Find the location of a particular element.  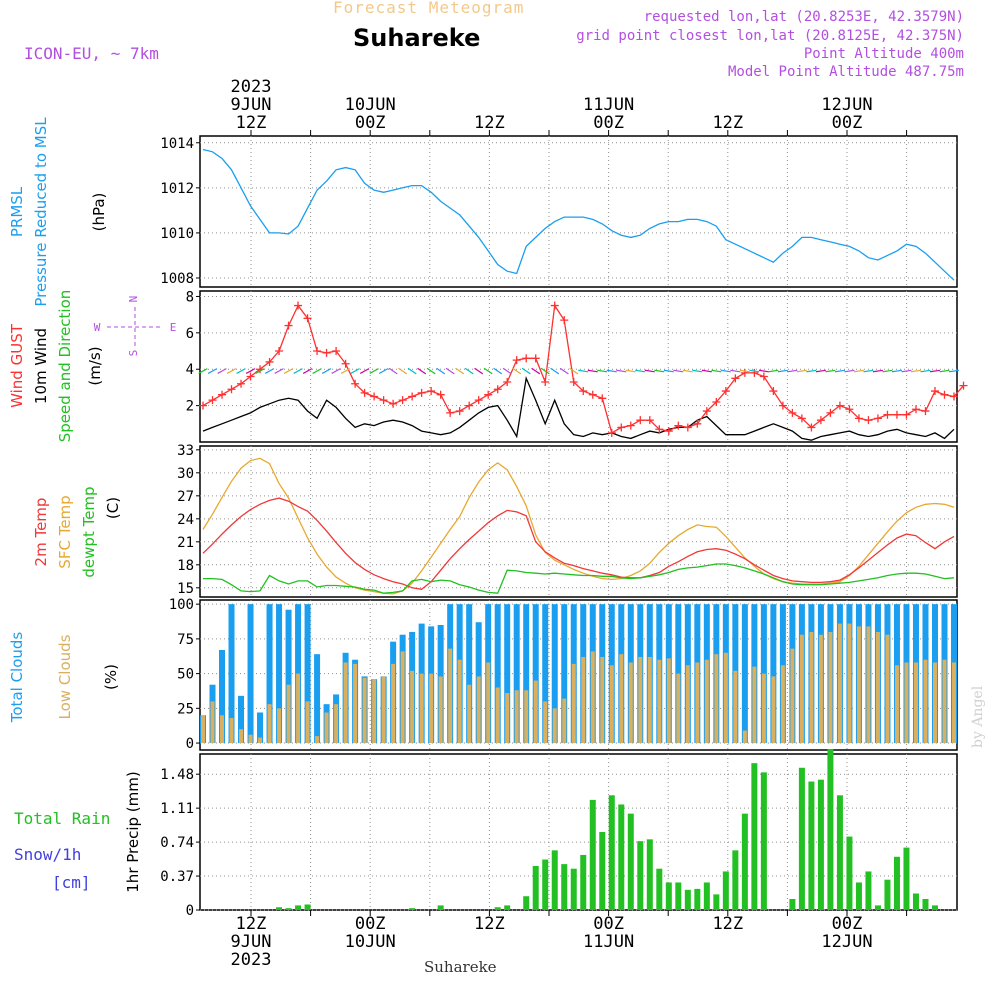

snow-unit-label: [cm] is located at coordinates (71, 882).